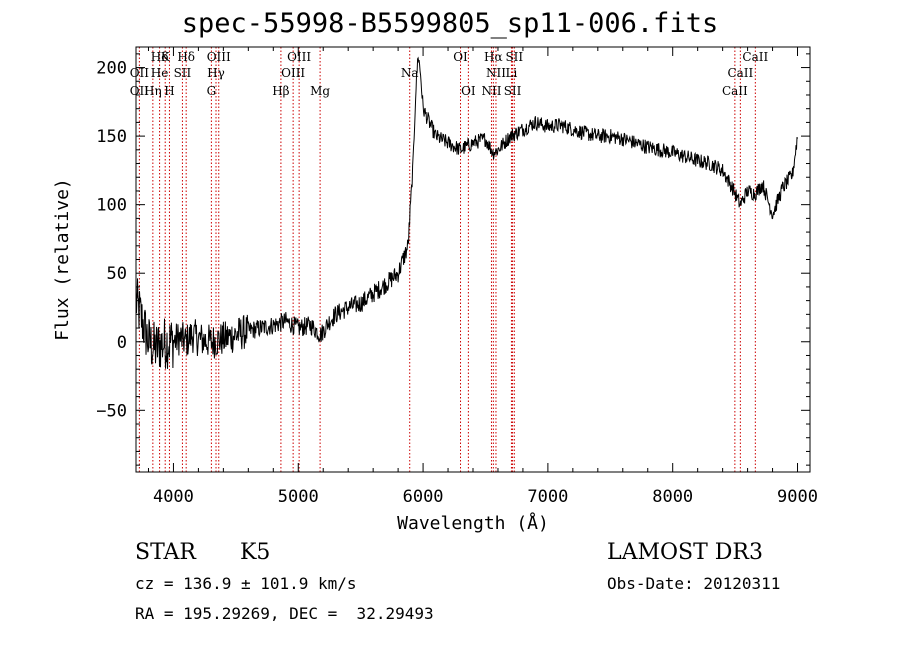  What do you see at coordinates (153, 91) in the screenshot?
I see `line-label: Hη` at bounding box center [153, 91].